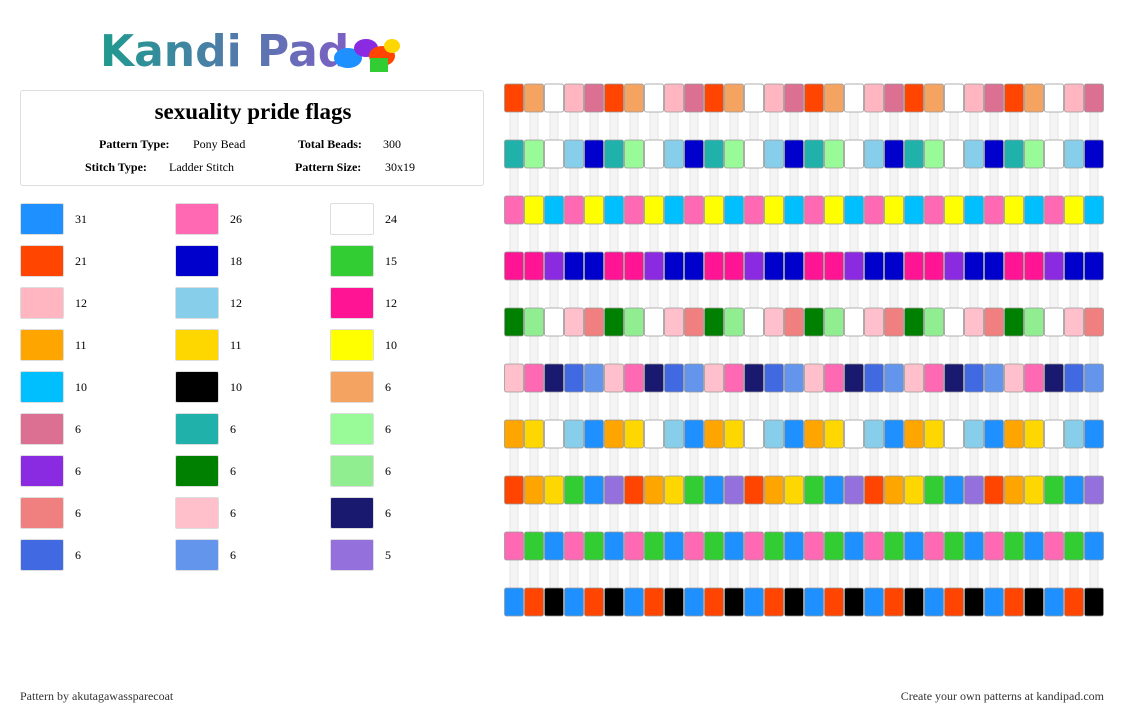  I want to click on value: 30x19, so click(400, 167).